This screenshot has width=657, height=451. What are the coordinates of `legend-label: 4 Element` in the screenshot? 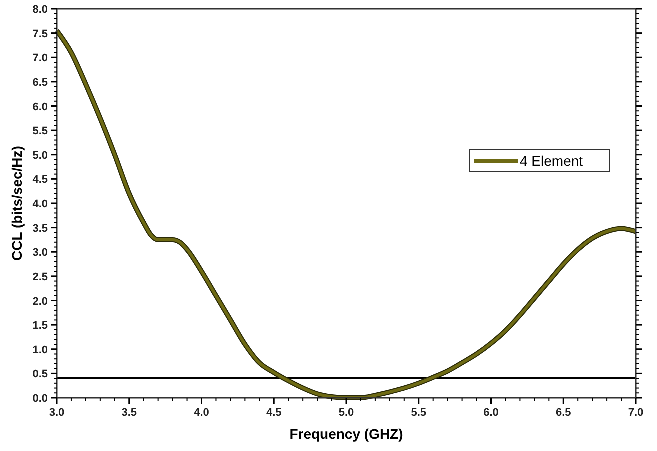 It's located at (552, 161).